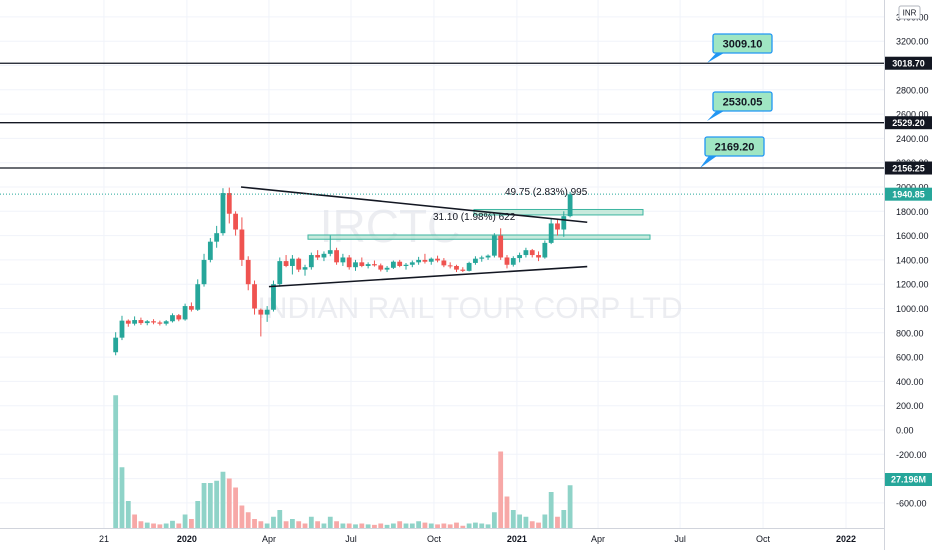  Describe the element at coordinates (912, 285) in the screenshot. I see `y-tick-label: 1200.00` at that location.